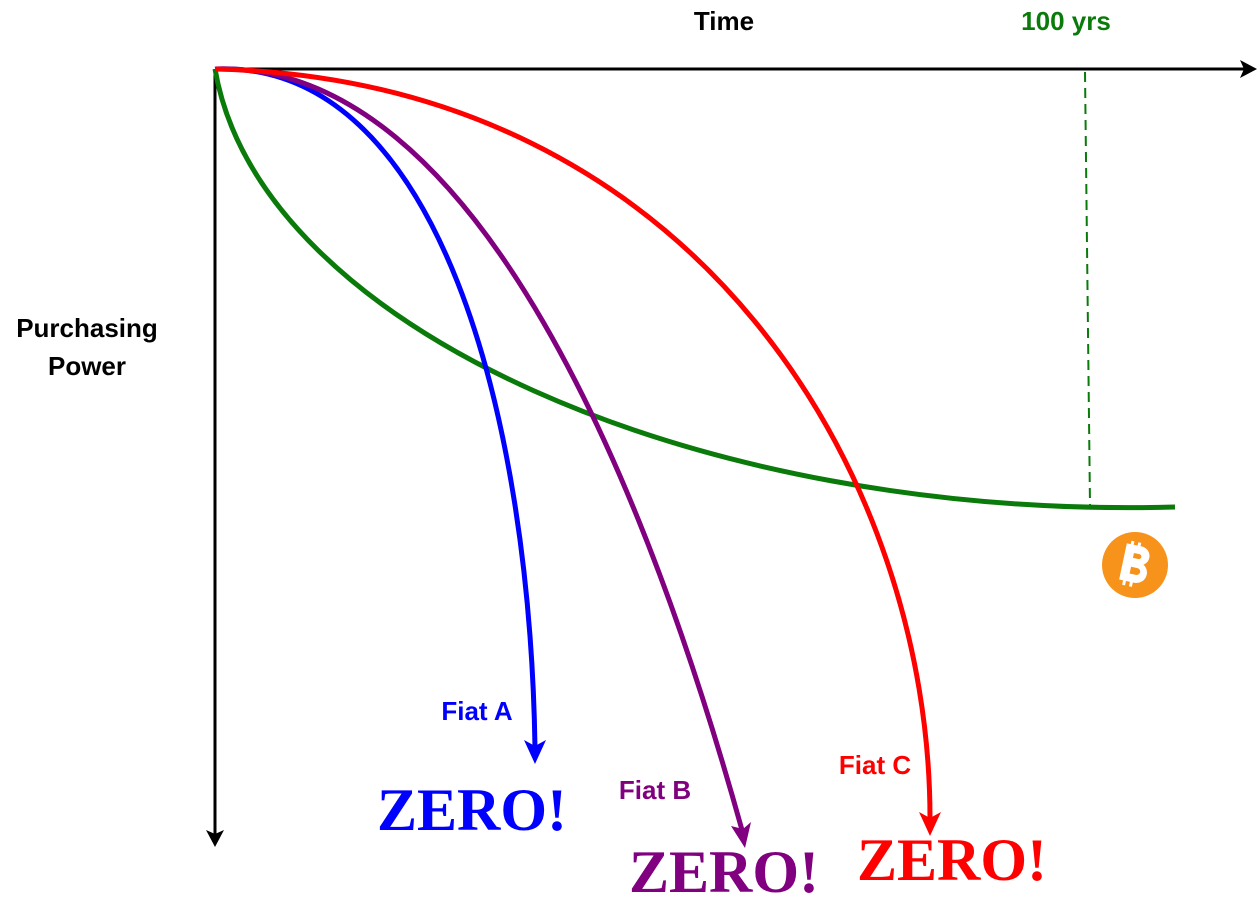 Image resolution: width=1259 pixels, height=918 pixels. Describe the element at coordinates (875, 765) in the screenshot. I see `curve-label: Fiat C` at that location.